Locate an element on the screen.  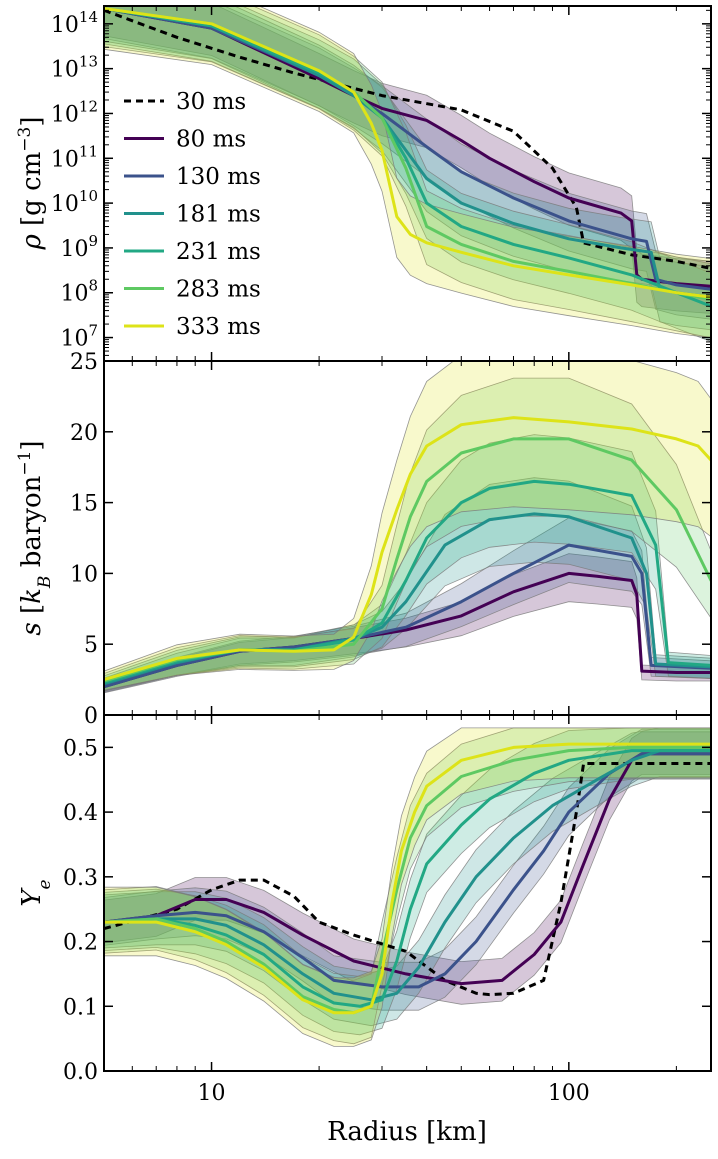
y-tick-label-rho: 10⁹ is located at coordinates (79, 247).